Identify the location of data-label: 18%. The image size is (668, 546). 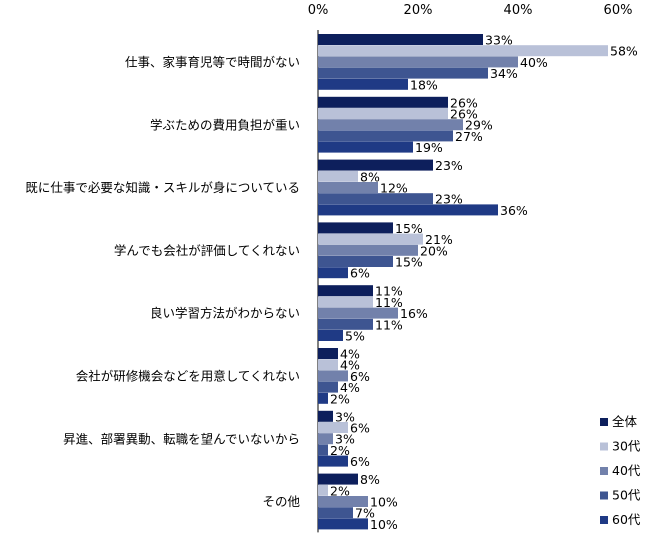
(424, 84).